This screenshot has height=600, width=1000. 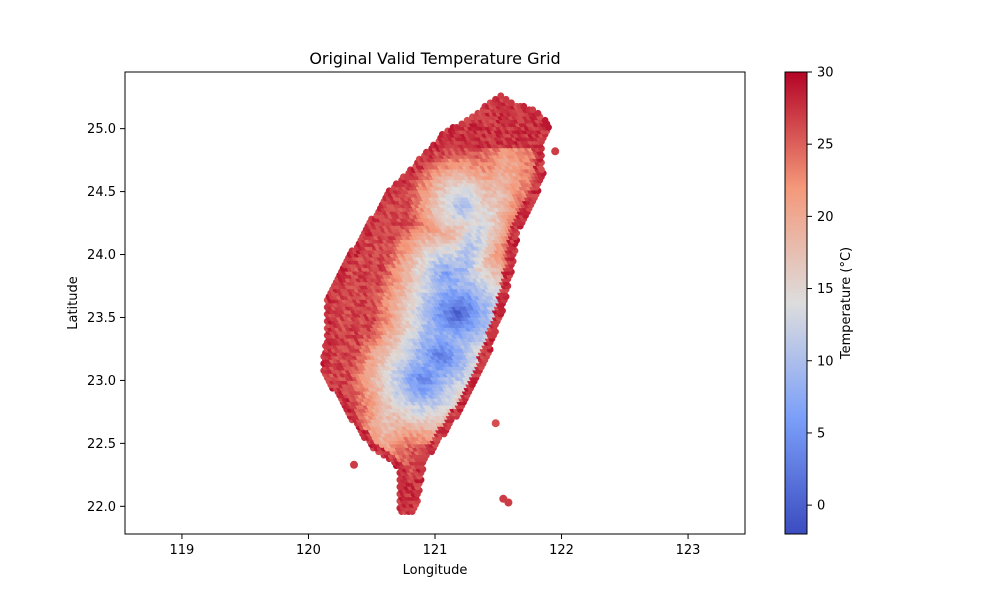 I want to click on x-tick-label: 121, so click(x=435, y=550).